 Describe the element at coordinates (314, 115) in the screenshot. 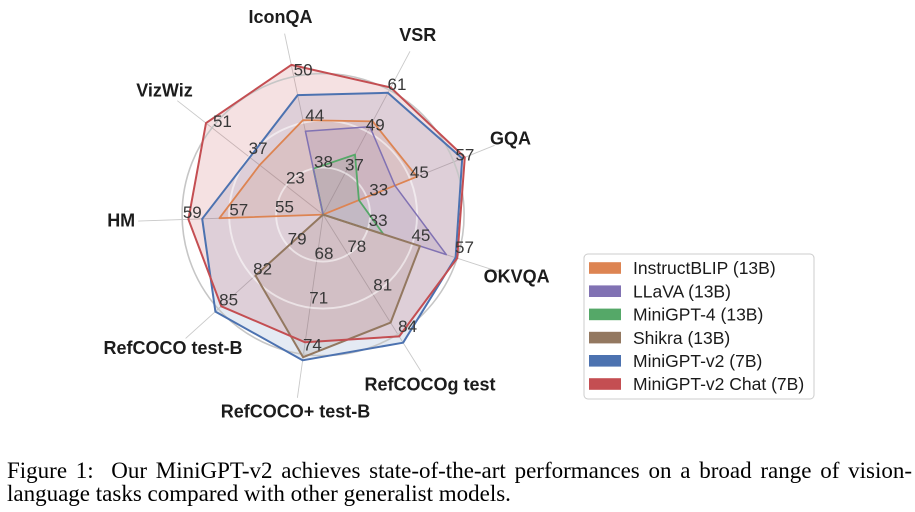

I see `svg-text: 44` at that location.